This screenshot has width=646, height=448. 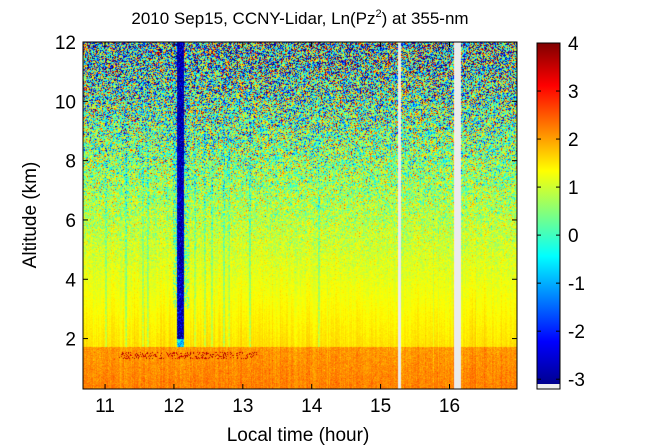 What do you see at coordinates (253, 18) in the screenshot?
I see `chart-title-main: 2010 Sep15, CCNY-Lidar, Ln(Pz` at bounding box center [253, 18].